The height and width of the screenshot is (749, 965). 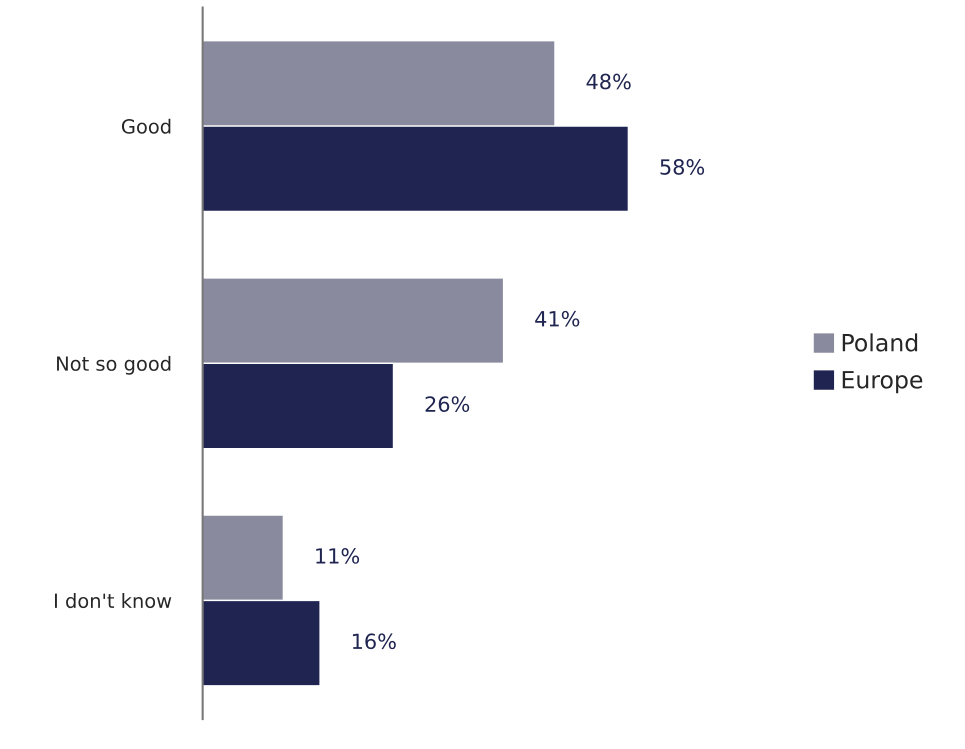 What do you see at coordinates (608, 82) in the screenshot?
I see `data-label: 48%` at bounding box center [608, 82].